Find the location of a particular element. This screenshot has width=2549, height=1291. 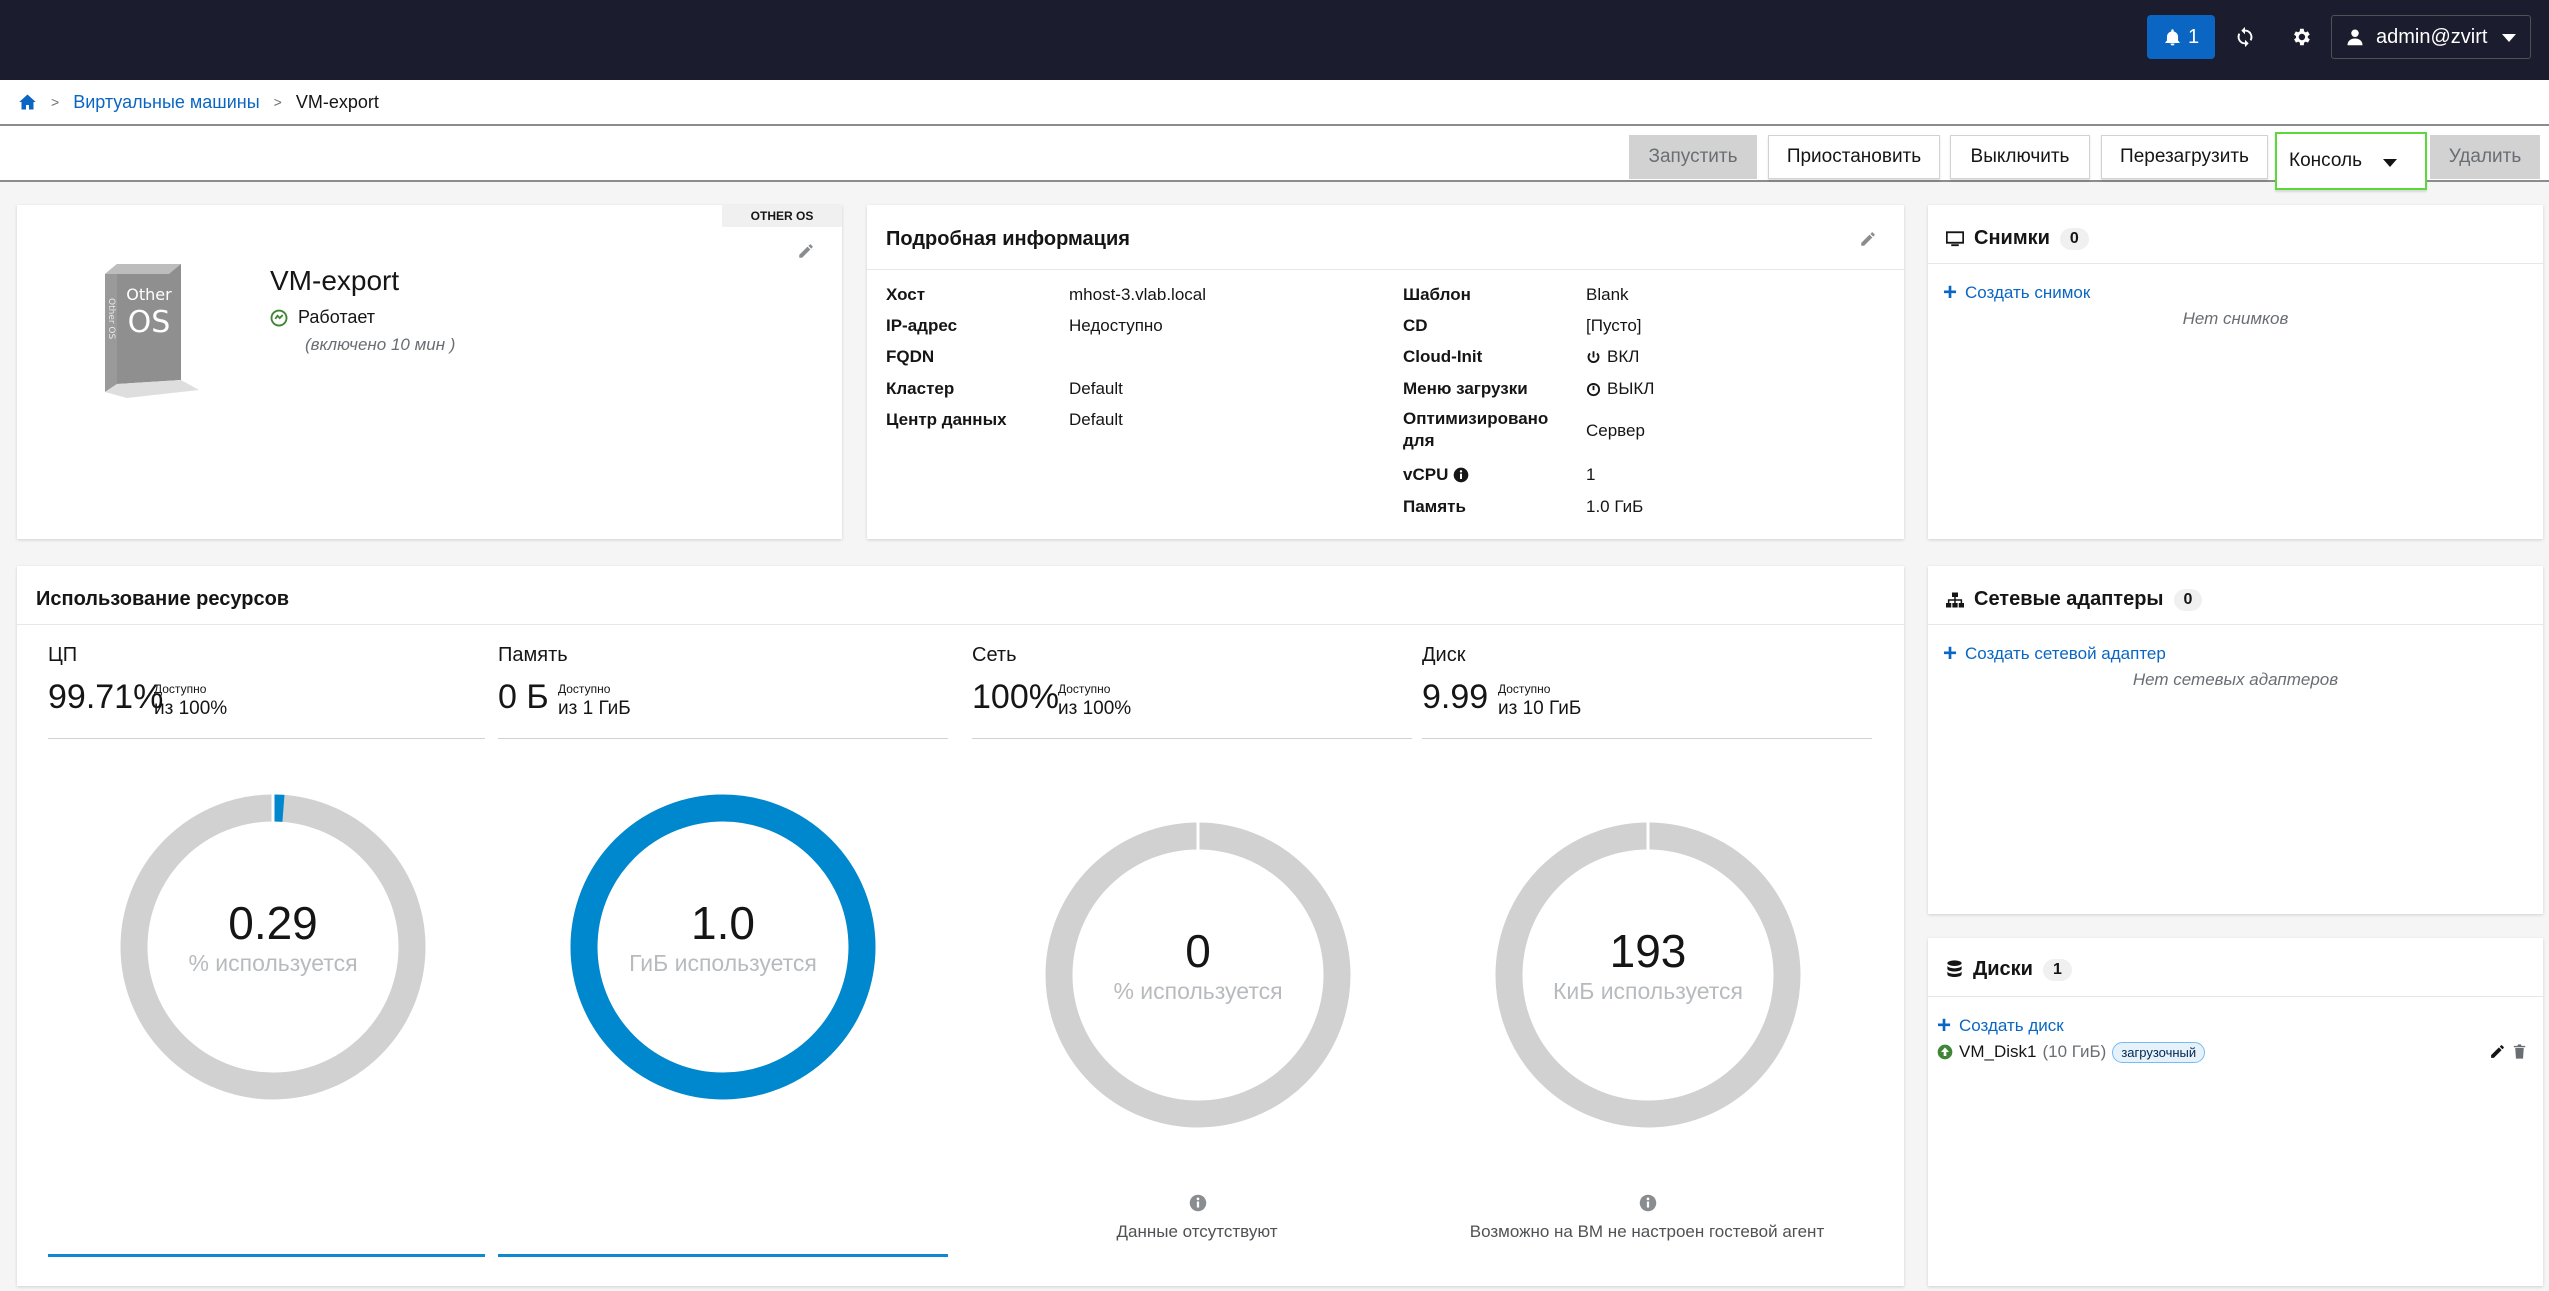

cpu-used-unit: % используется is located at coordinates (273, 963).